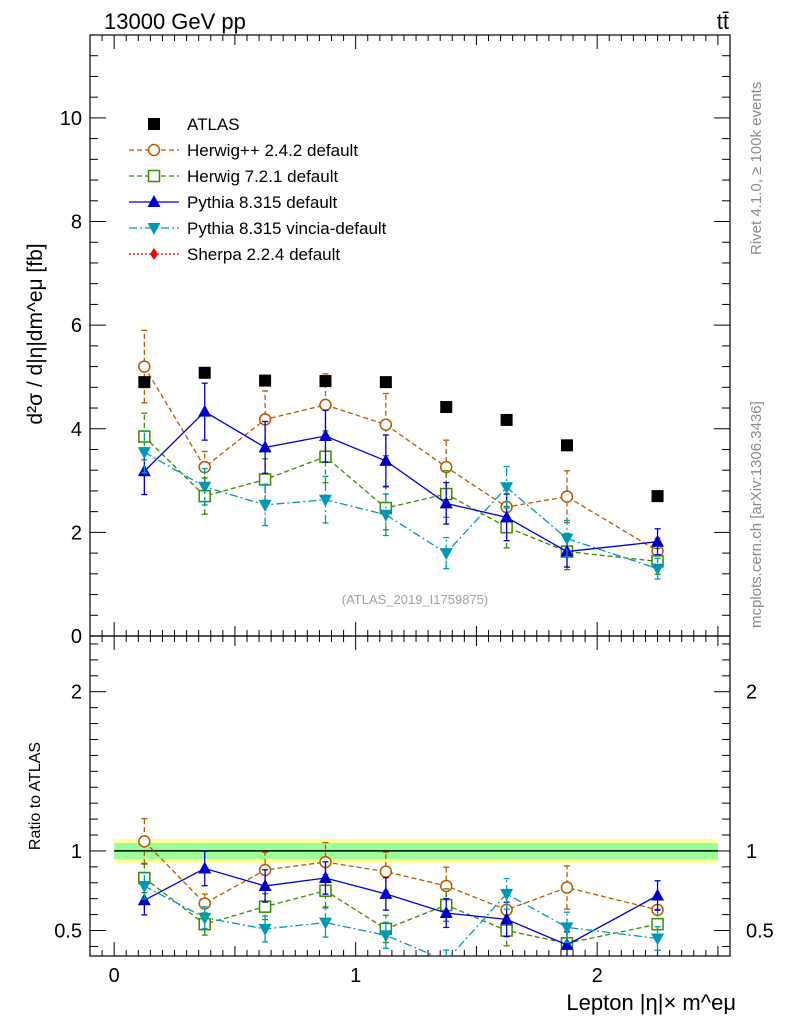 Image resolution: width=786 pixels, height=1024 pixels. What do you see at coordinates (416, 850) in the screenshot?
I see `ratio-uncertainty-band` at bounding box center [416, 850].